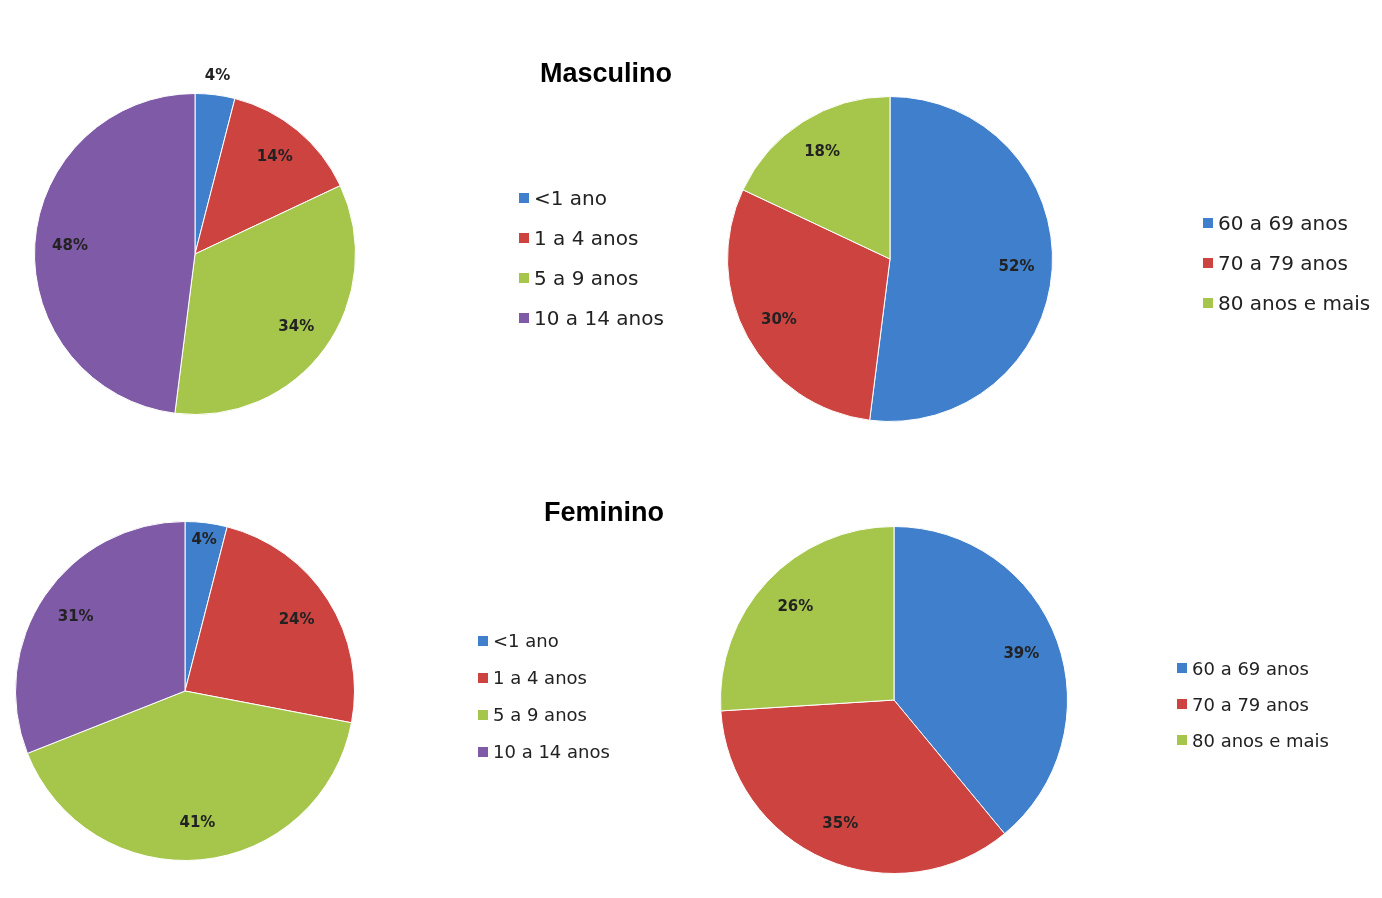 This screenshot has height=898, width=1382. What do you see at coordinates (75, 615) in the screenshot?
I see `data-label: 31%` at bounding box center [75, 615].